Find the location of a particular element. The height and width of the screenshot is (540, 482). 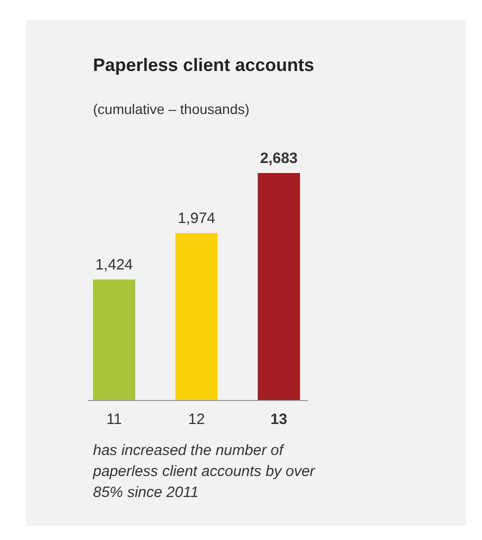

x-tick-label: 11 is located at coordinates (114, 419).